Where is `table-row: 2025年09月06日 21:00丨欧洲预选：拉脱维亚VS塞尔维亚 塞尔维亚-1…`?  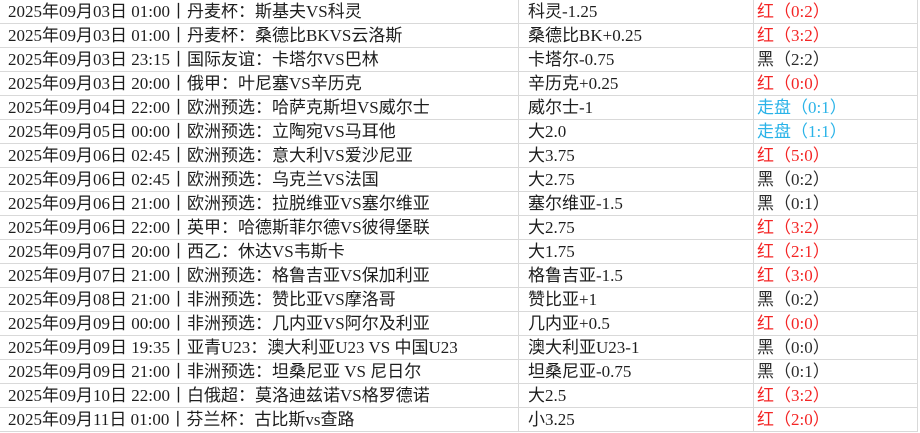 table-row: 2025年09月06日 21:00丨欧洲预选：拉脱维亚VS塞尔维亚 塞尔维亚-1… is located at coordinates (459, 204).